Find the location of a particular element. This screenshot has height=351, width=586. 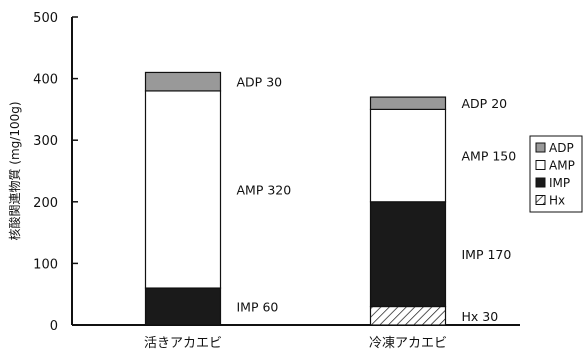

legend-label: IMP is located at coordinates (559, 183).